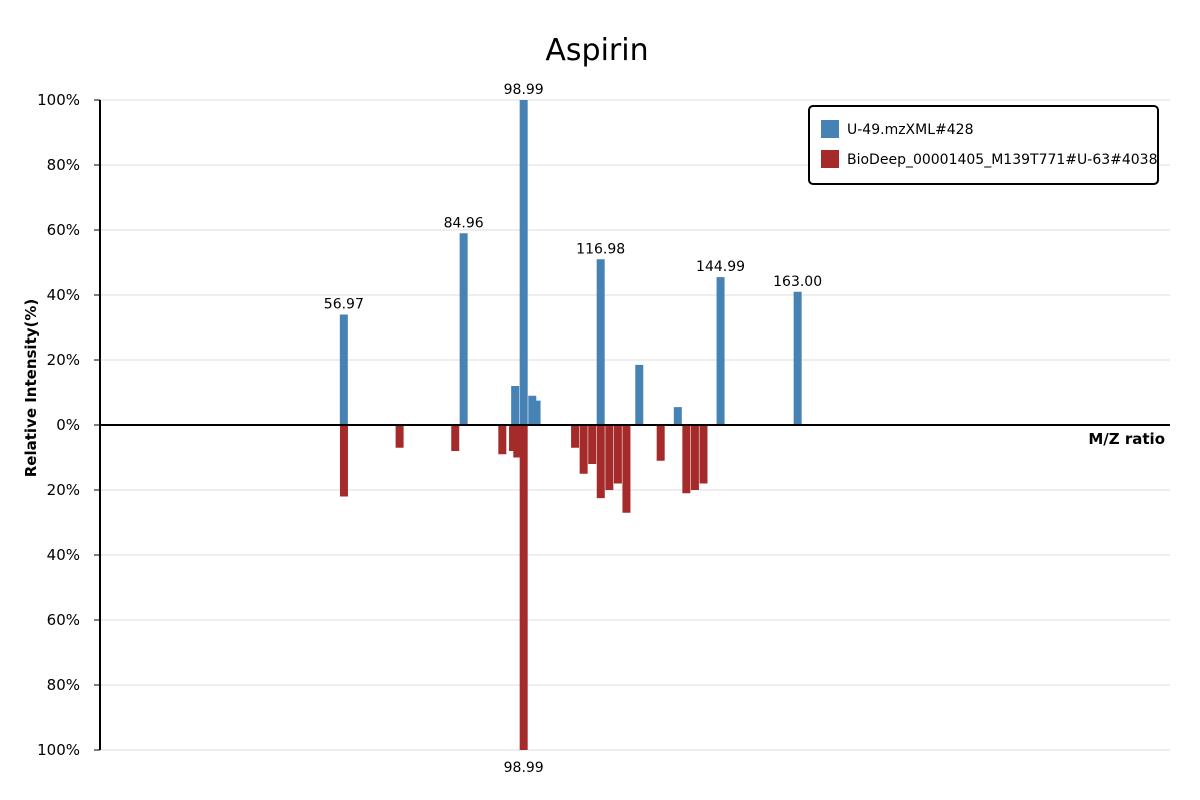 The height and width of the screenshot is (800, 1200). What do you see at coordinates (797, 282) in the screenshot?
I see `peak-label: 163.00` at bounding box center [797, 282].